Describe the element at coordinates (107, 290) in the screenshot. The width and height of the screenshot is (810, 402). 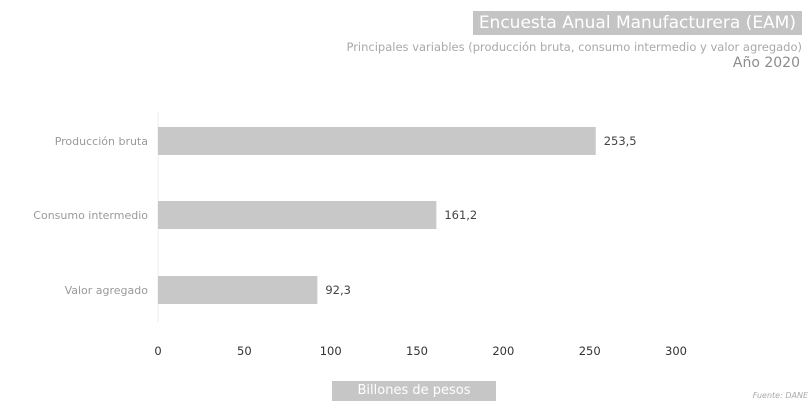
I see `category-label: Valor agregado` at that location.